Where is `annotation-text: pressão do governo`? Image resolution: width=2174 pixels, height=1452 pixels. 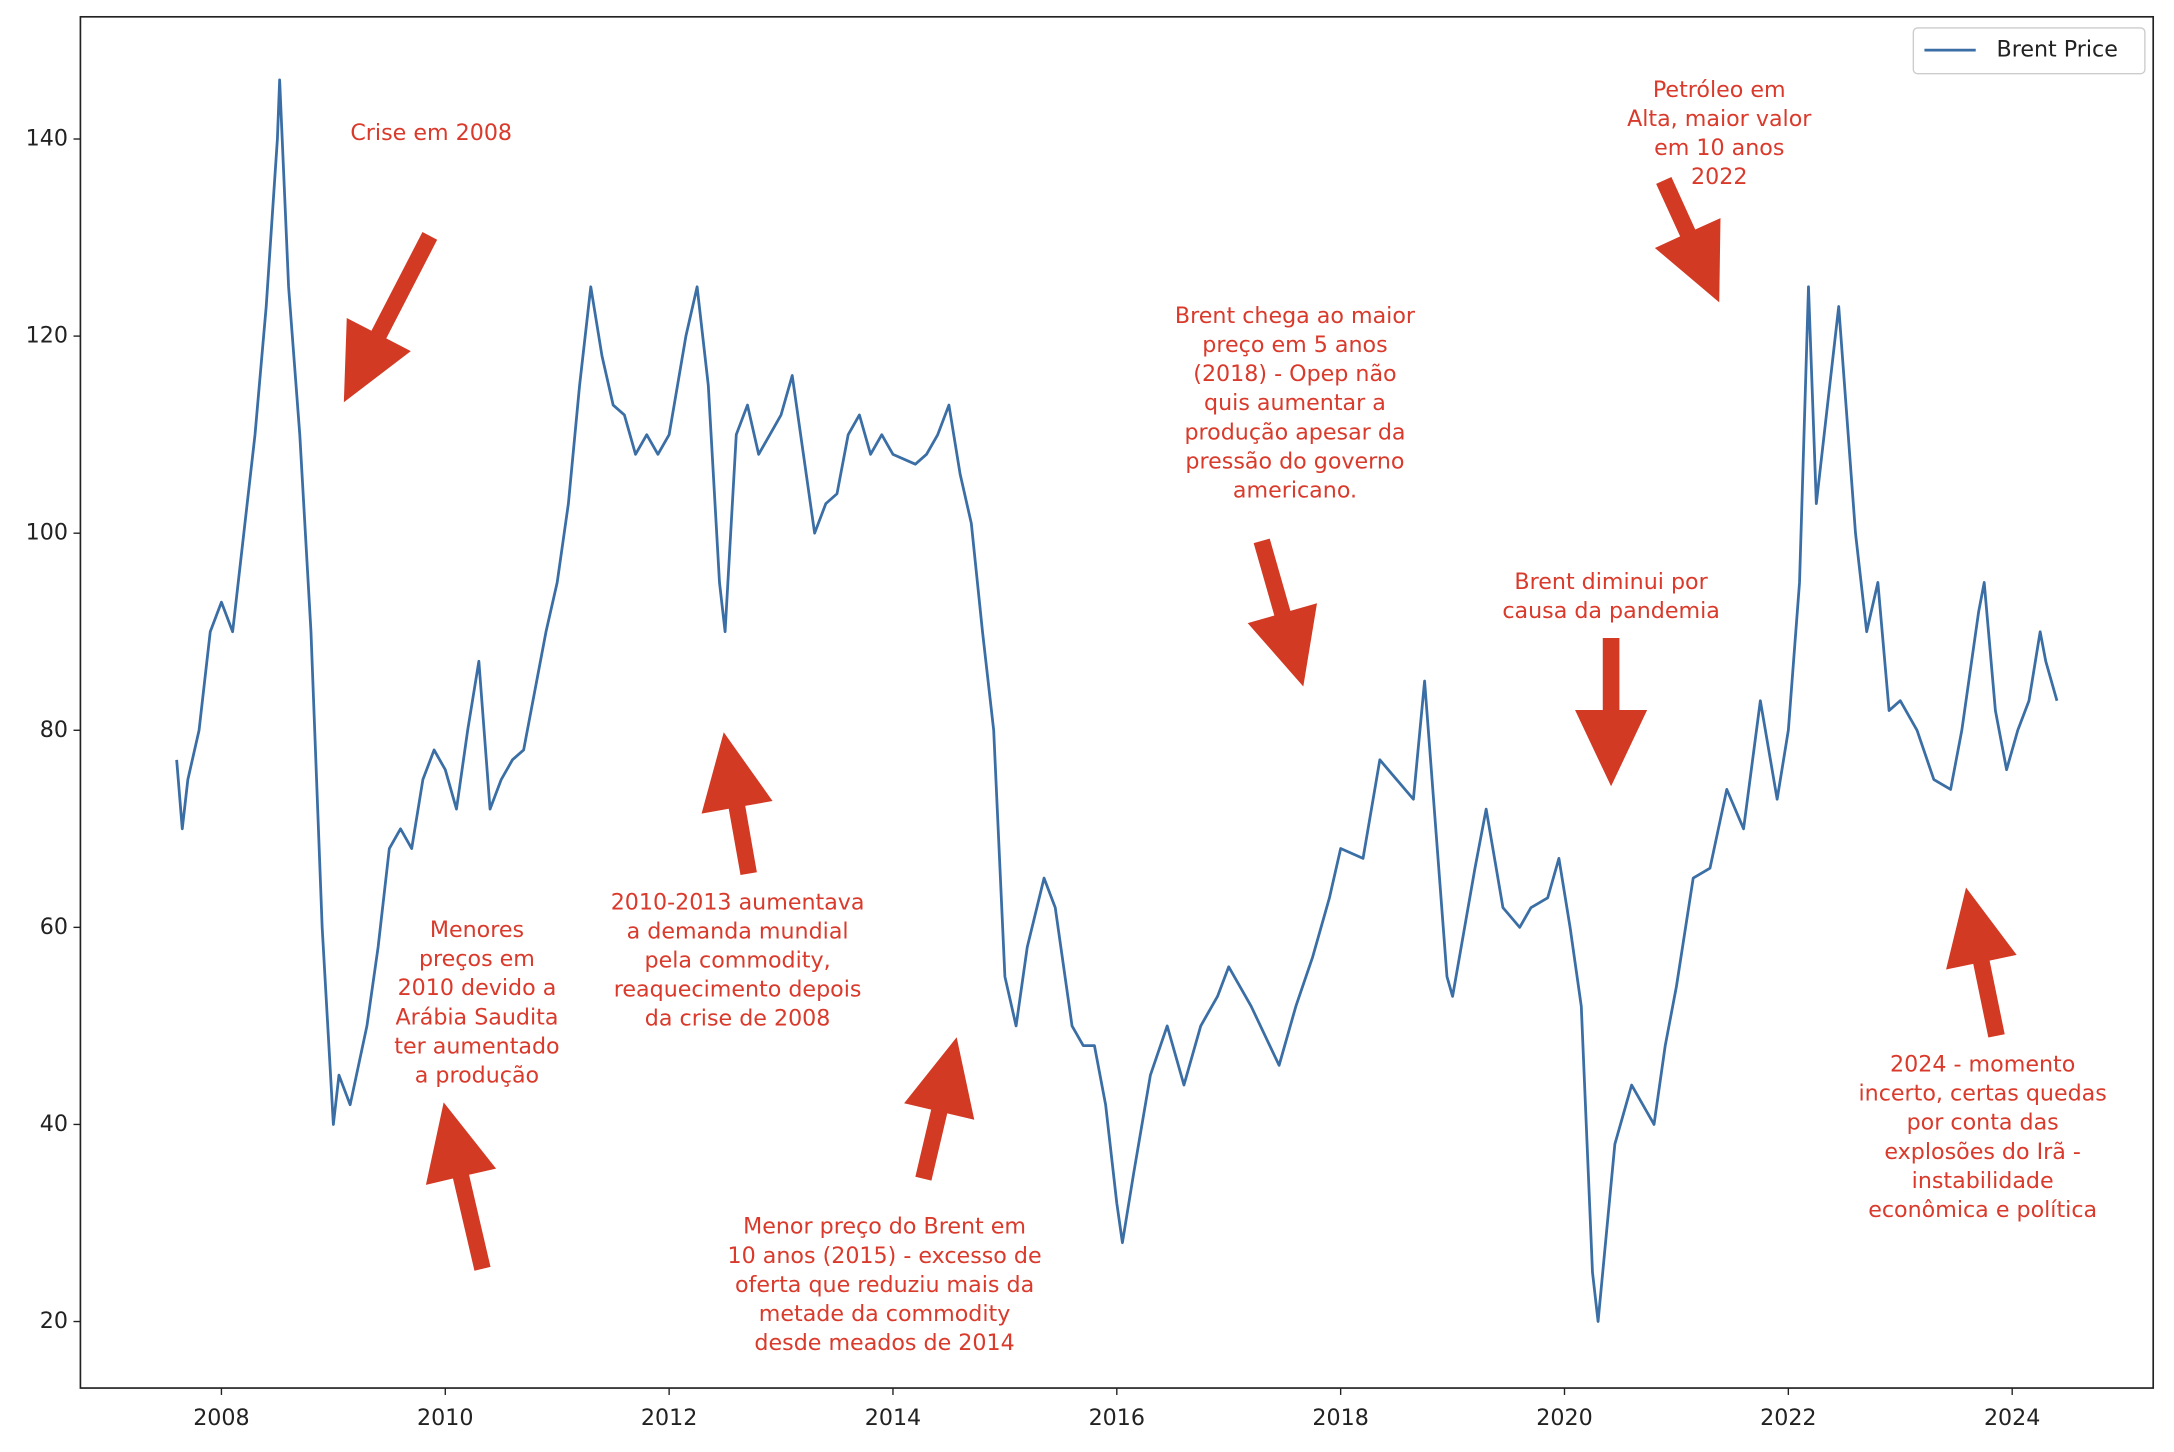 annotation-text: pressão do governo is located at coordinates (1294, 461).